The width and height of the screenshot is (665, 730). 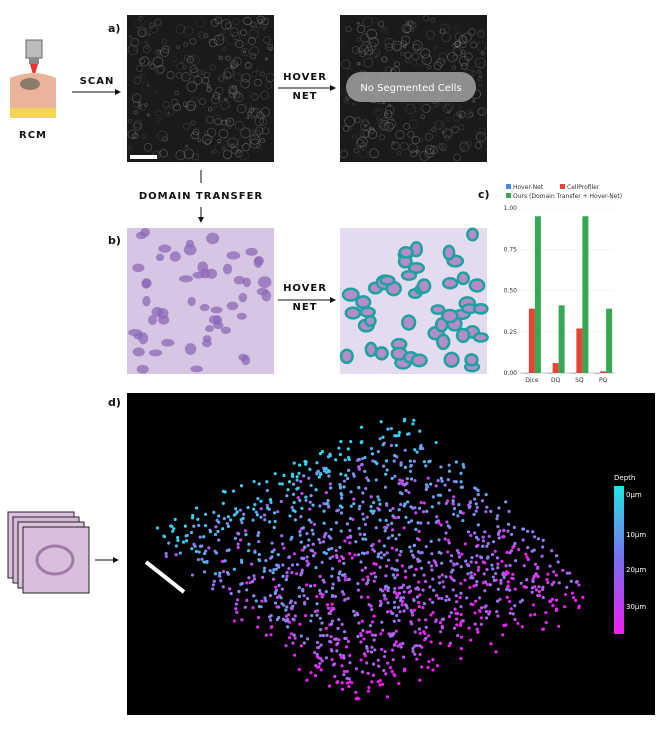 I want to click on domain-transfer-label: DOMAIN TRANSFER, so click(x=201, y=196).